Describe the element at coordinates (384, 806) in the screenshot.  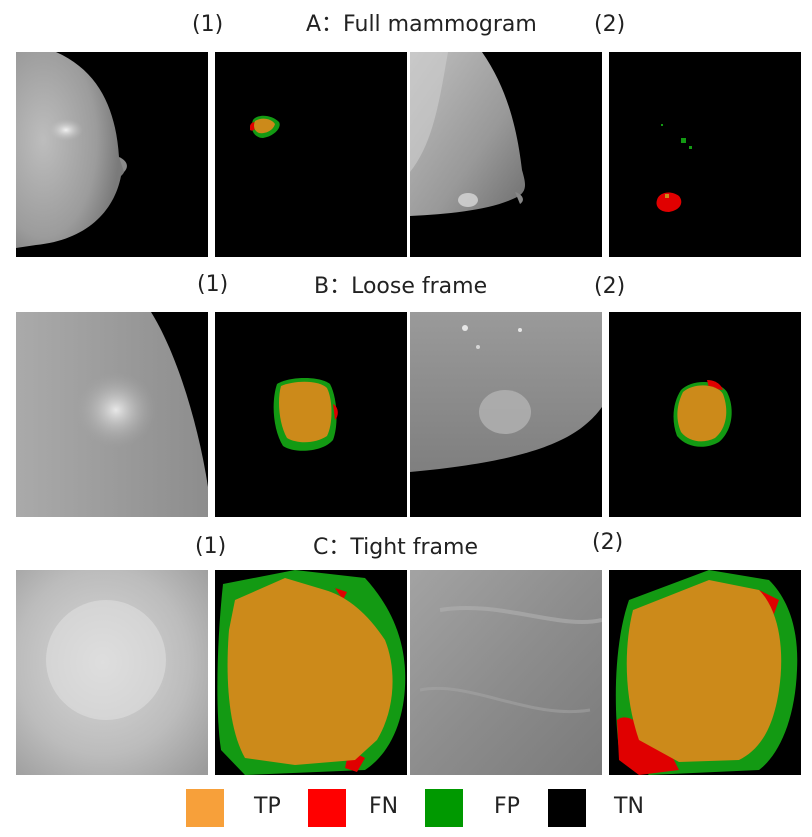
I see `legend-label-fn: FN` at that location.